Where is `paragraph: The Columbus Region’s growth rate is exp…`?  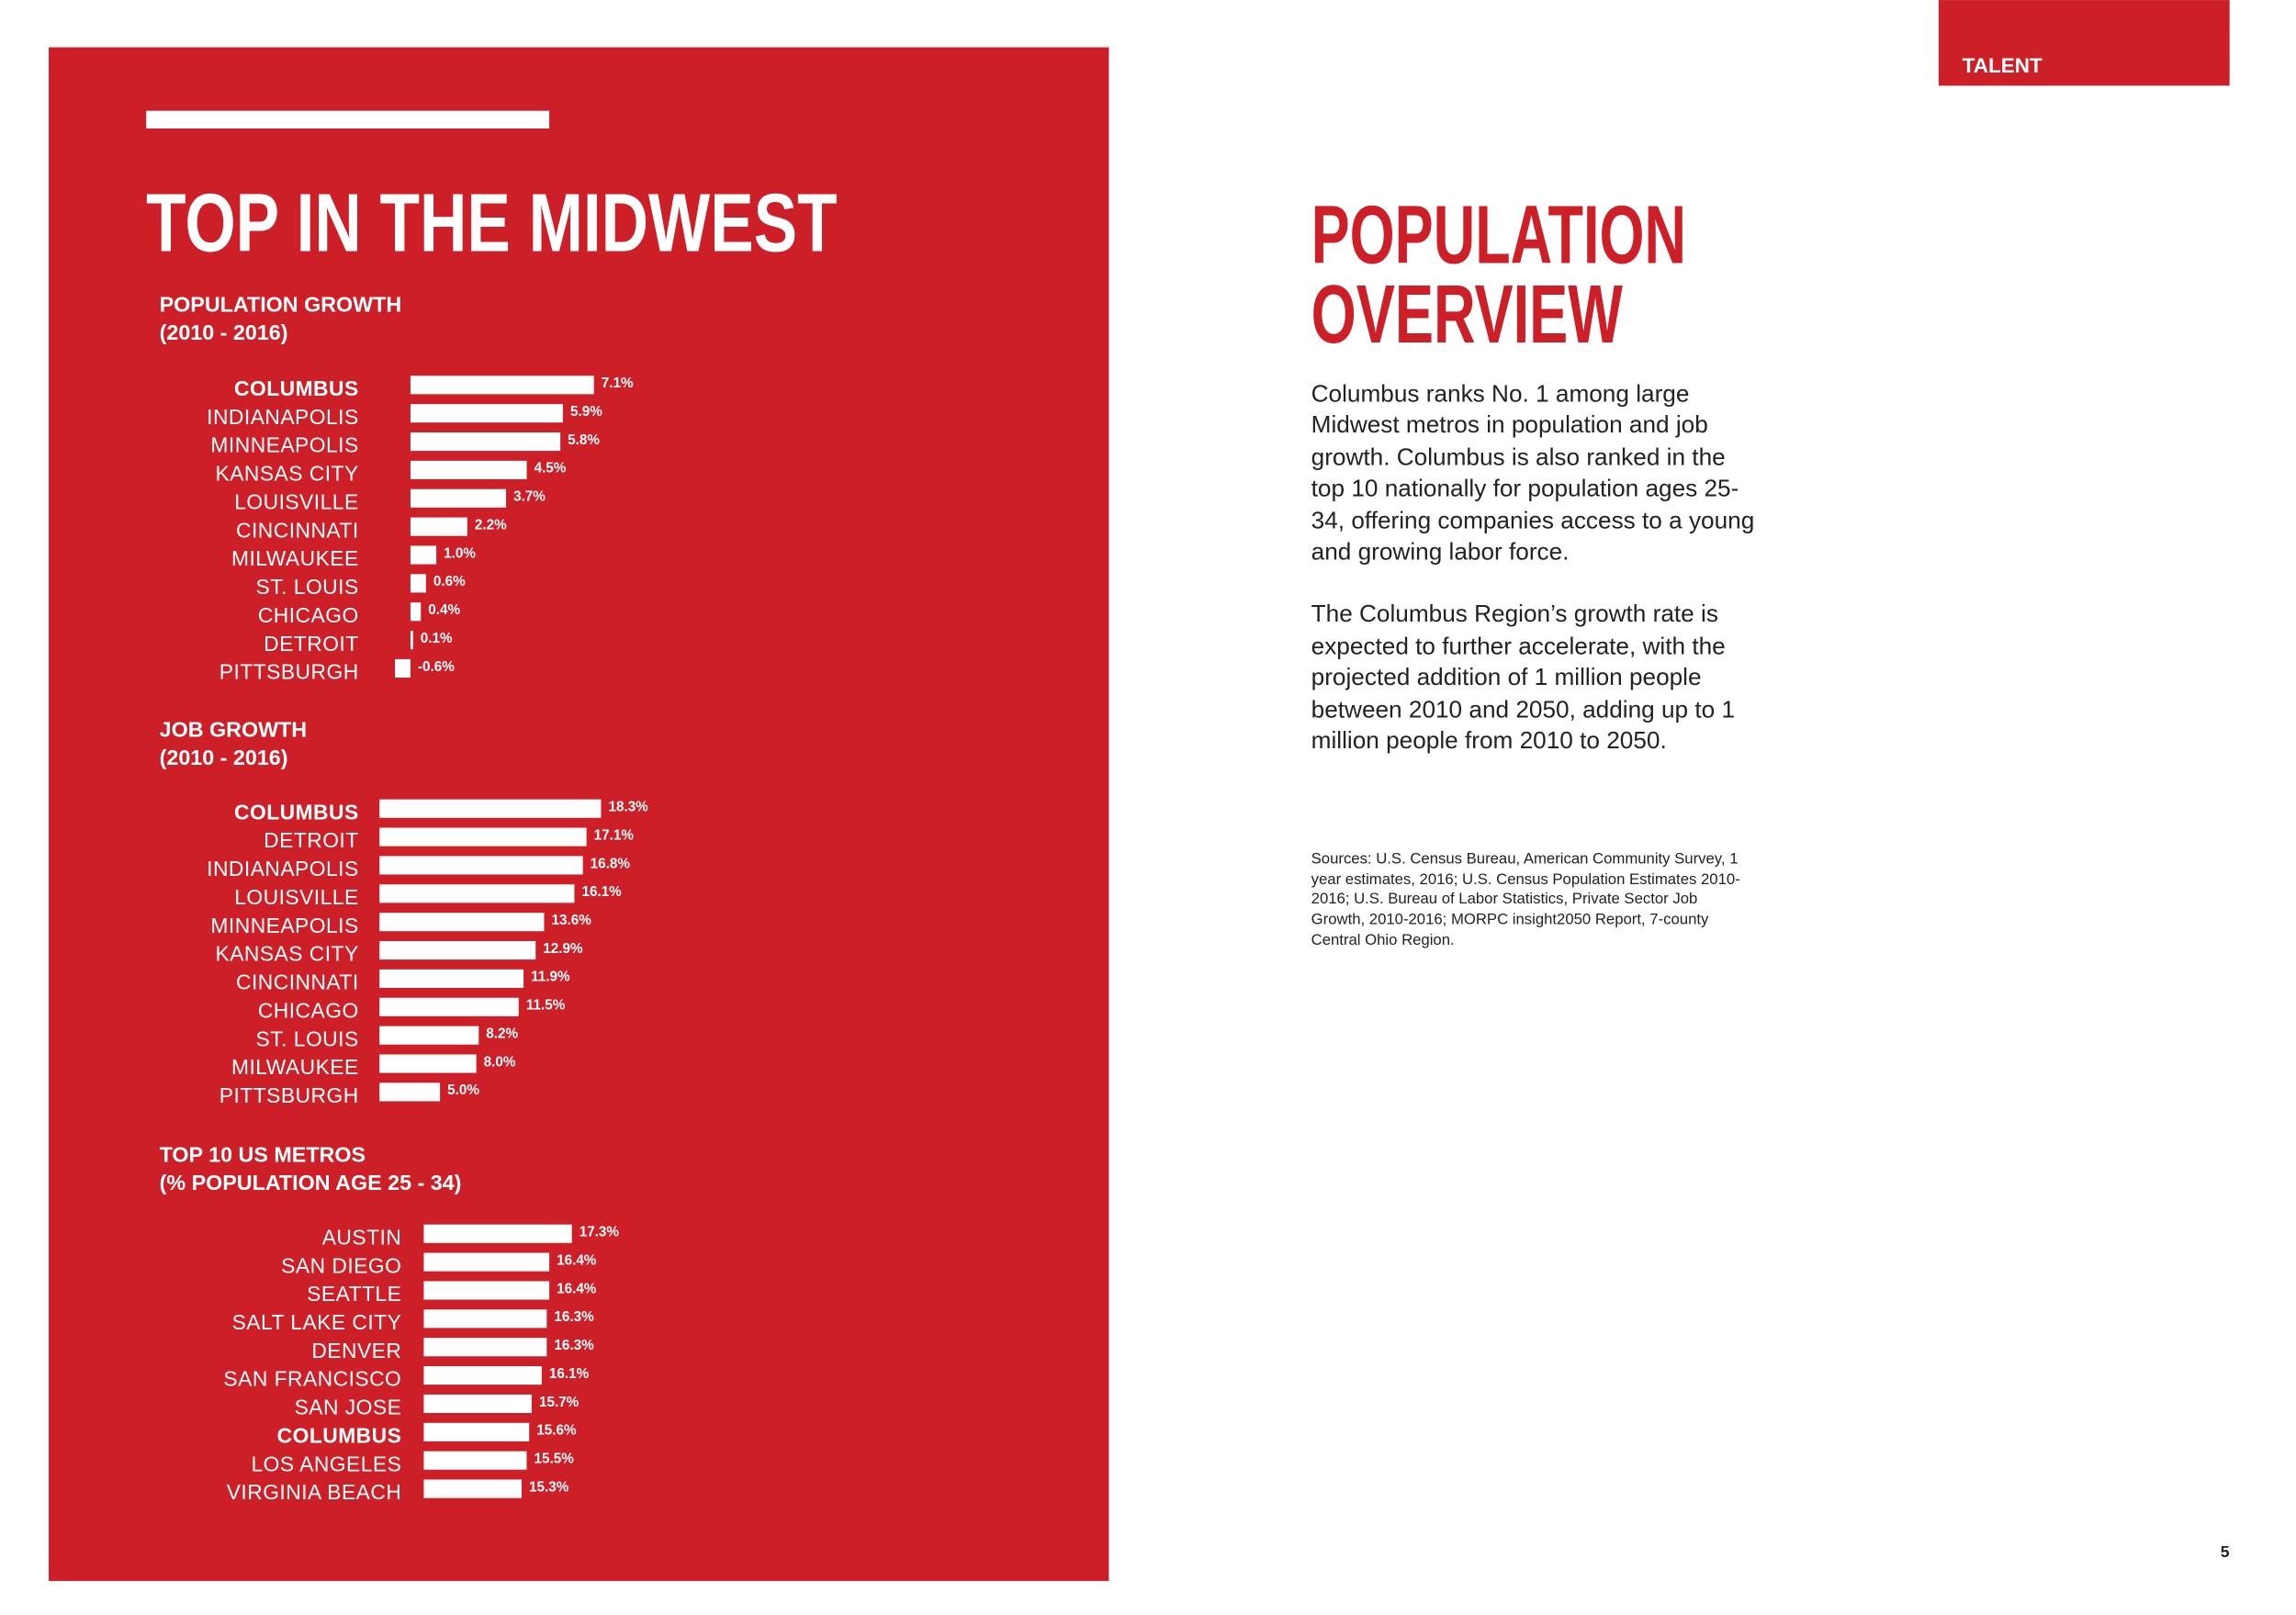 paragraph: The Columbus Region’s growth rate is exp… is located at coordinates (1523, 678).